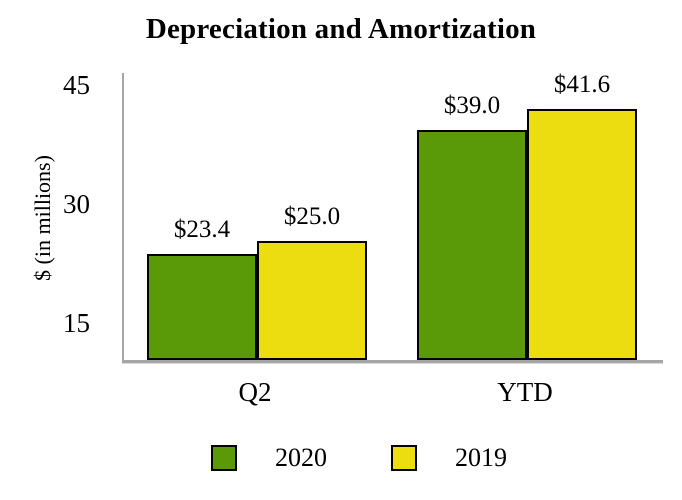 This screenshot has width=682, height=500. I want to click on bar-value-label: $41.6, so click(582, 85).